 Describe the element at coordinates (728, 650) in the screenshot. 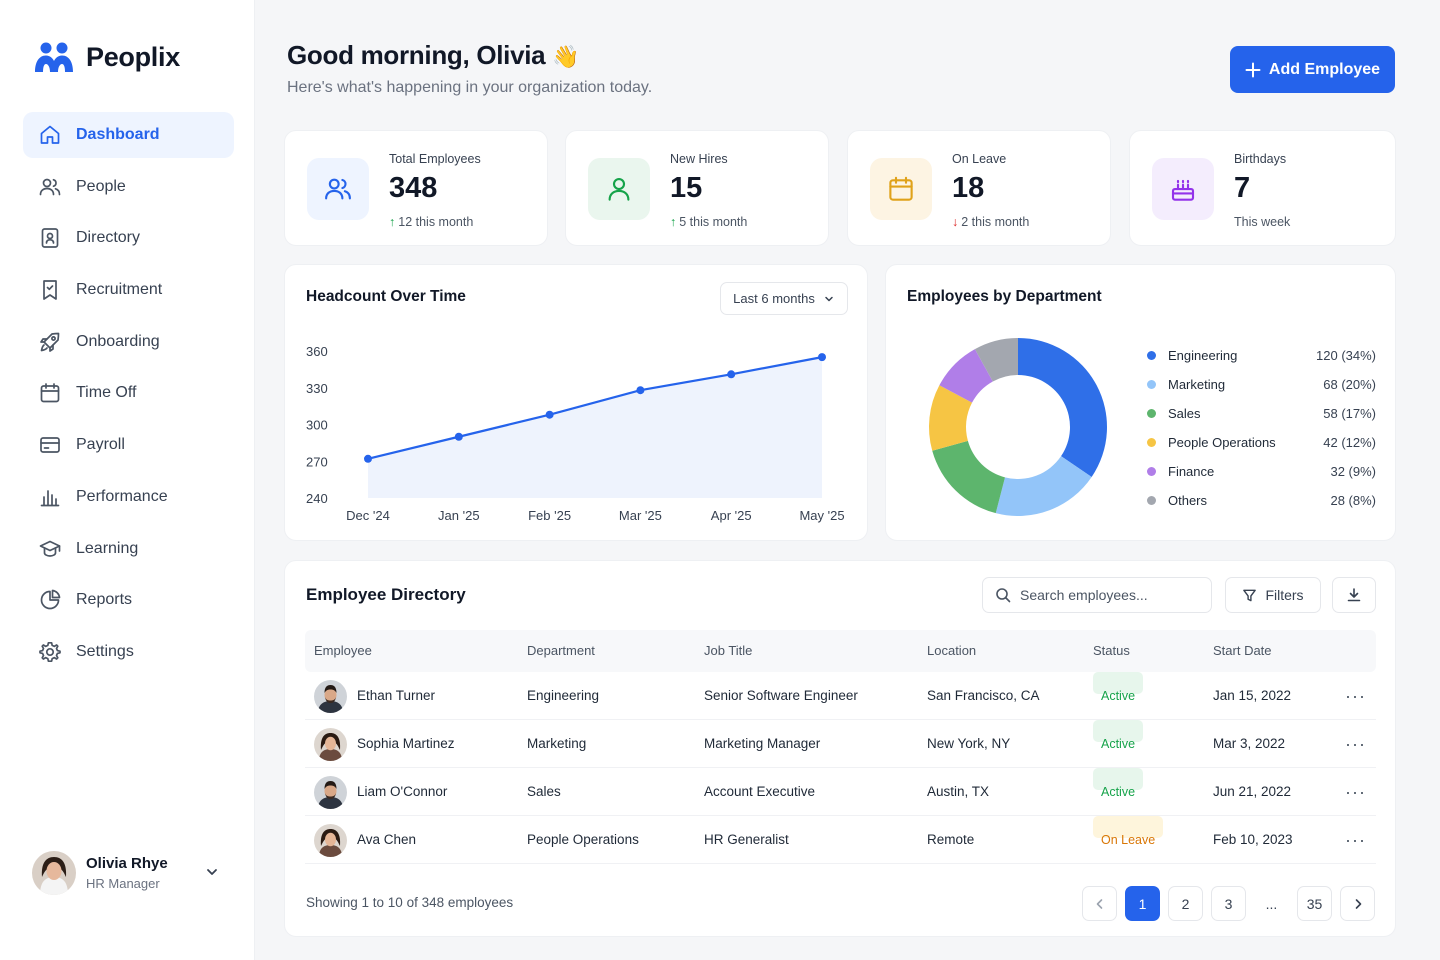

I see `column-header-job-title: Job Title` at that location.